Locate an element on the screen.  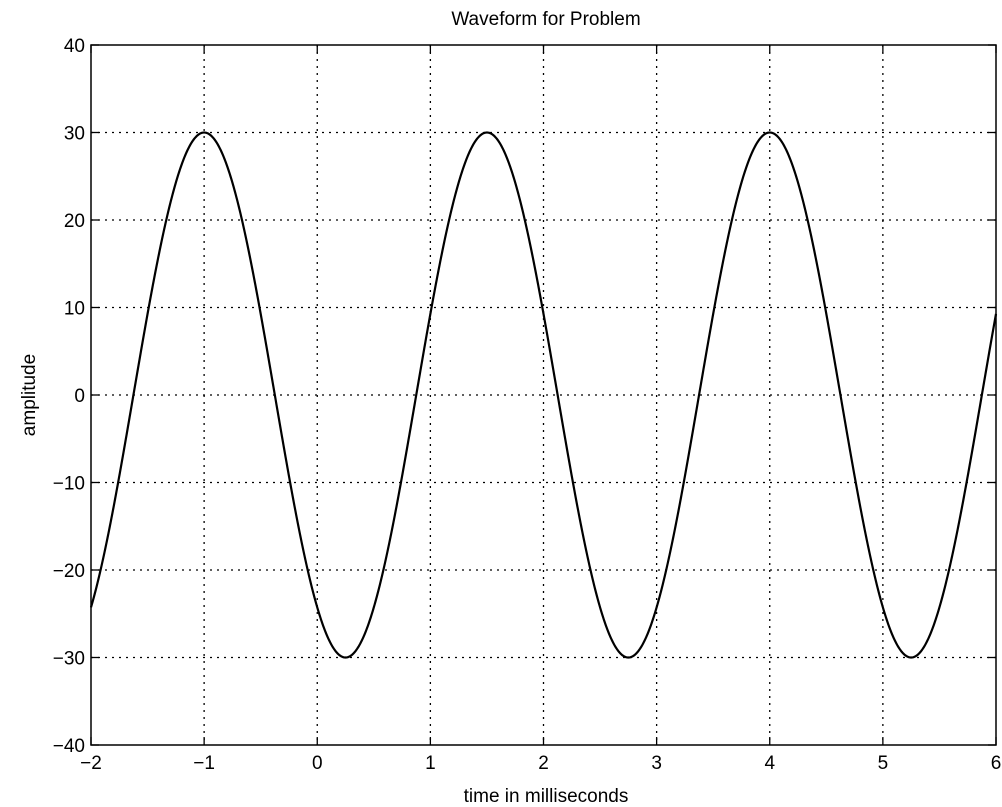
x-tick-label: −2 is located at coordinates (91, 763).